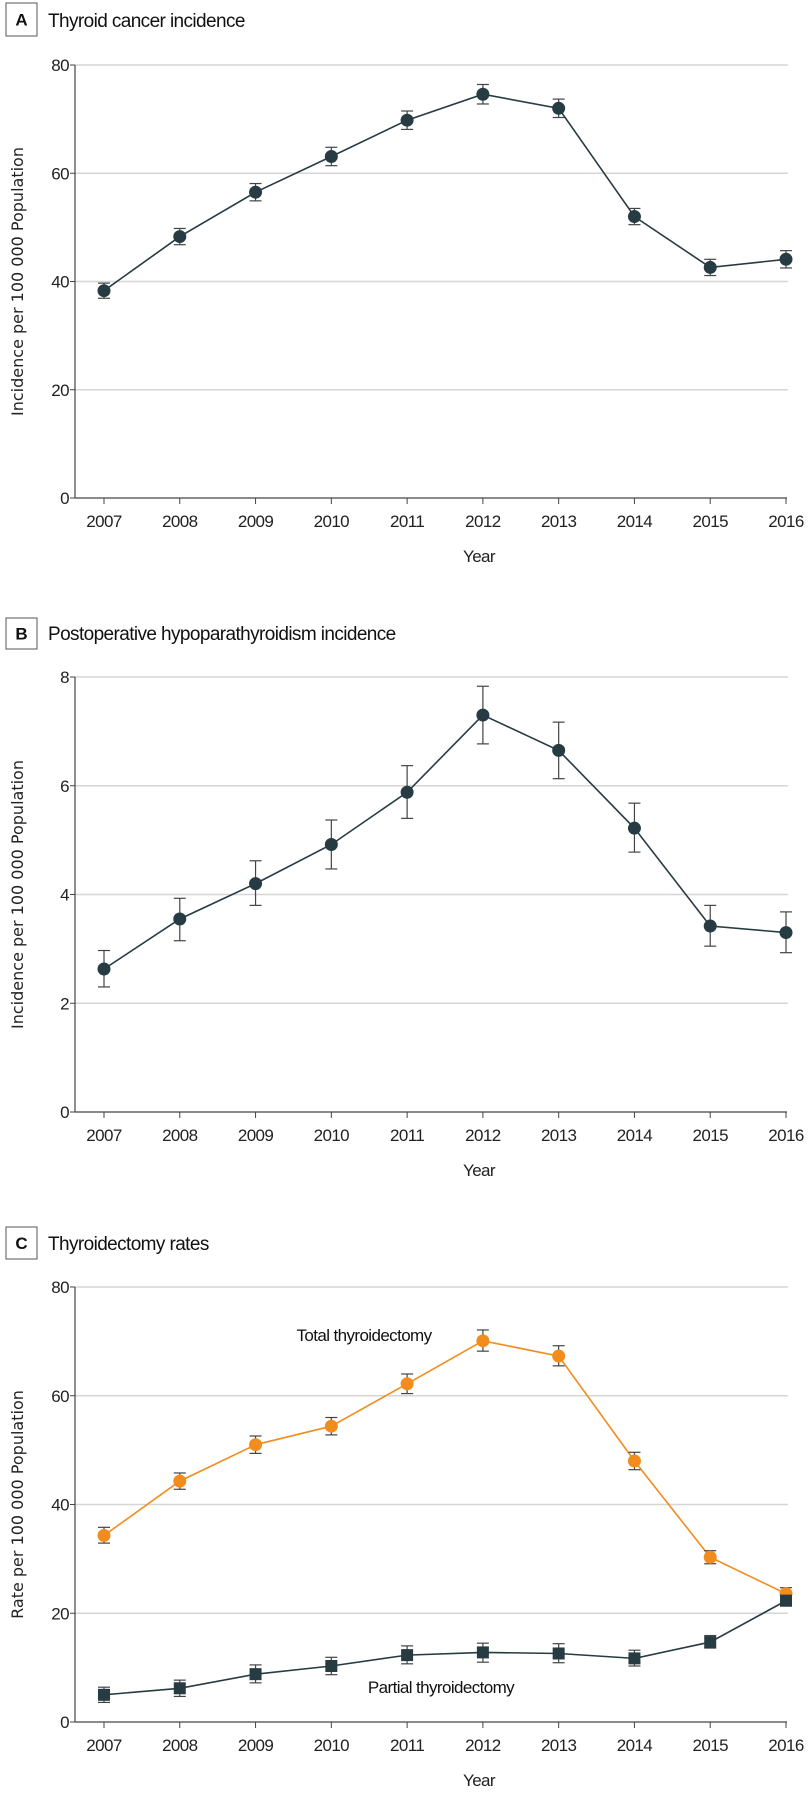 The width and height of the screenshot is (811, 1794). Describe the element at coordinates (64, 895) in the screenshot. I see `y-tick-label: 4` at that location.